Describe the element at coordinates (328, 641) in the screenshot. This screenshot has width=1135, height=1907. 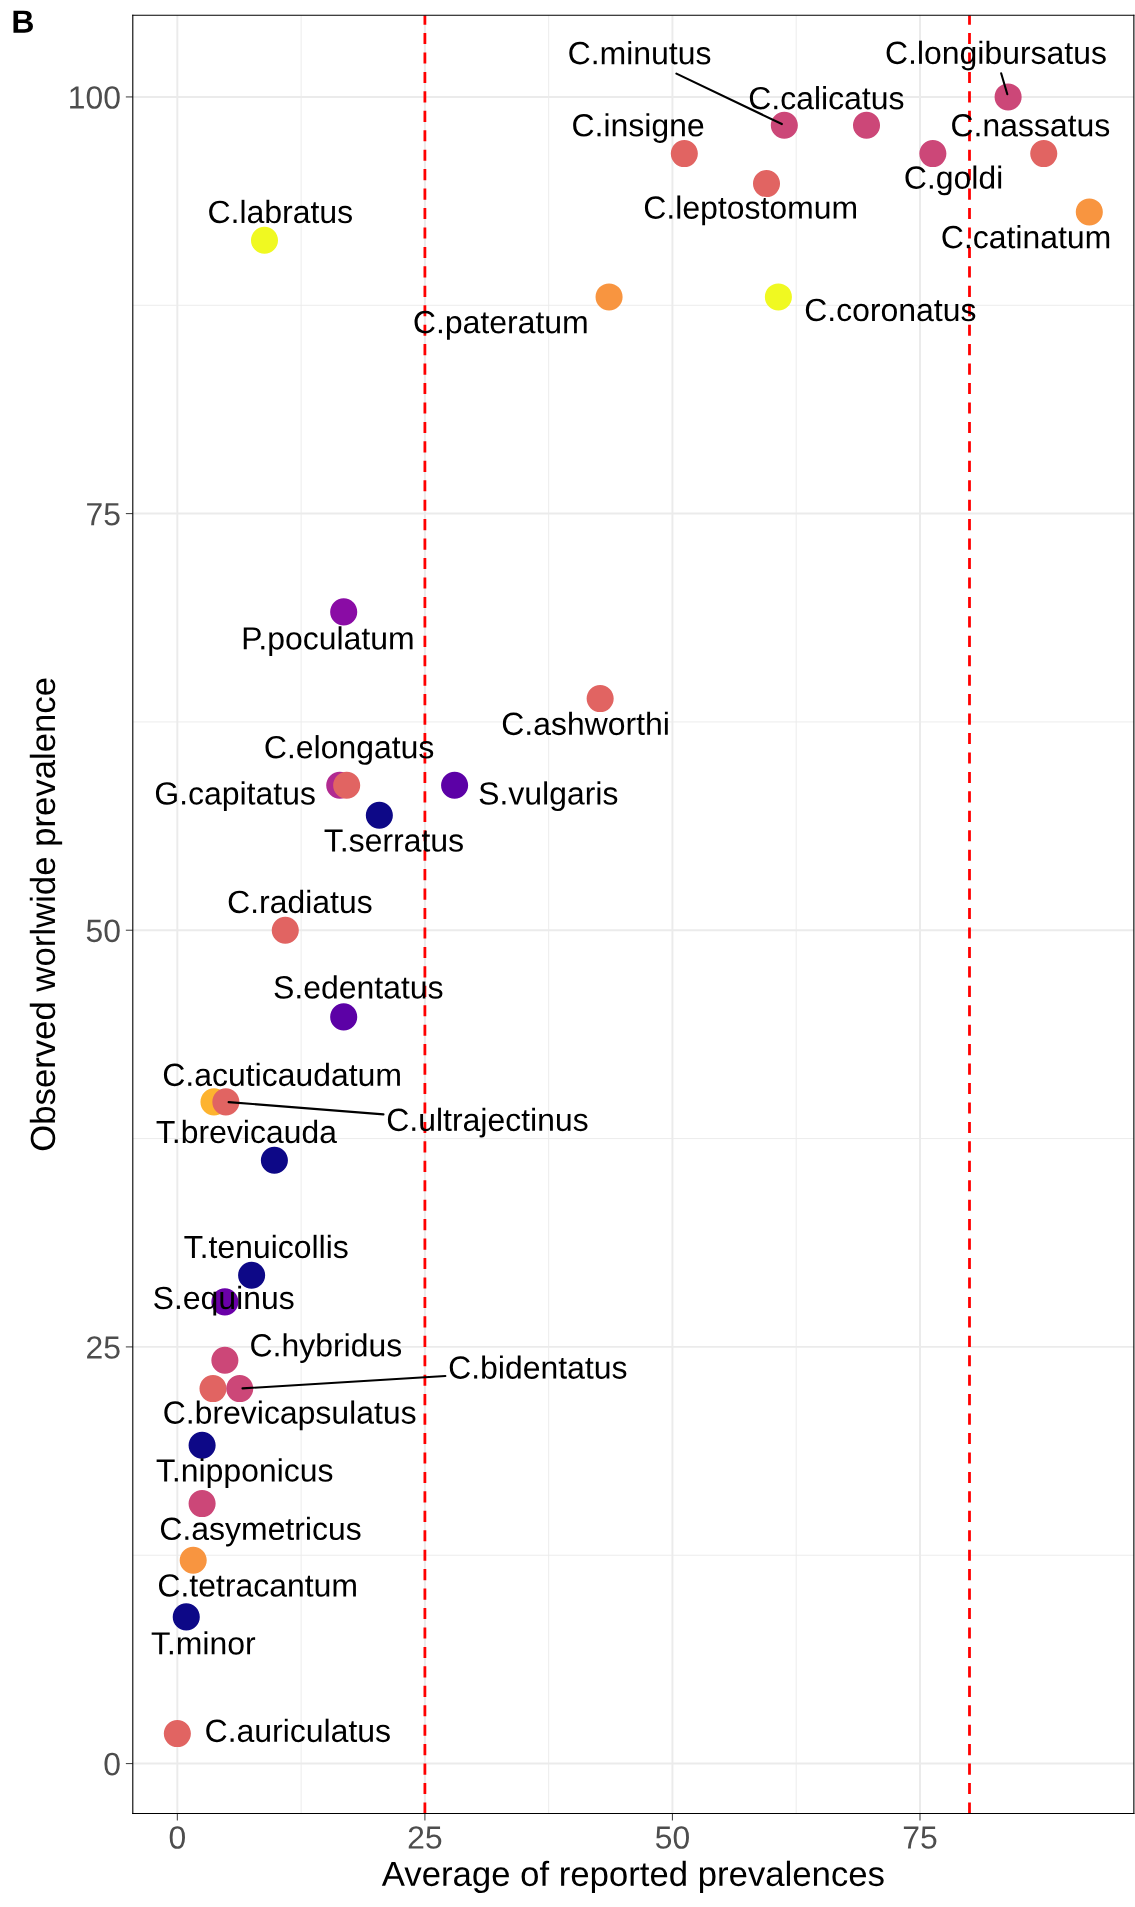
I see `annotation: P.poculatum` at that location.